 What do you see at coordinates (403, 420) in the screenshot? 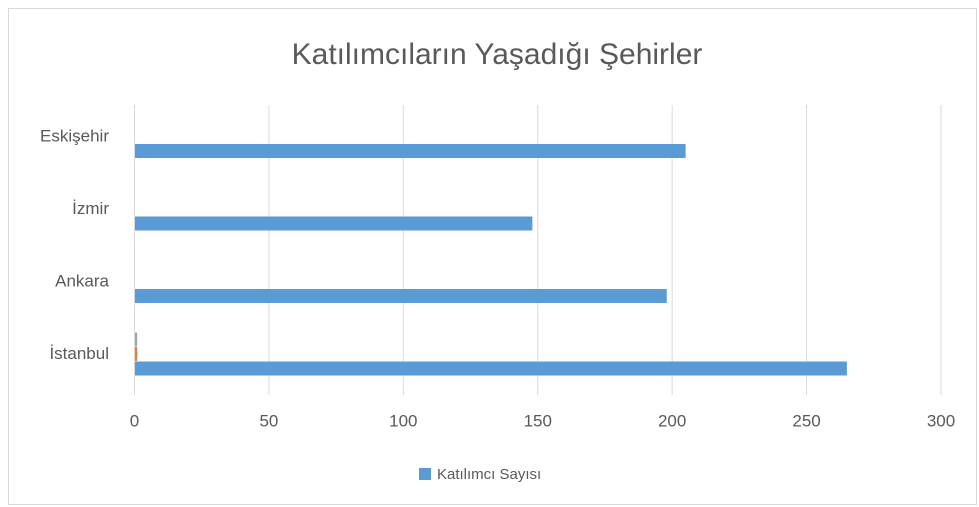
I see `x-tick-label: 100` at bounding box center [403, 420].